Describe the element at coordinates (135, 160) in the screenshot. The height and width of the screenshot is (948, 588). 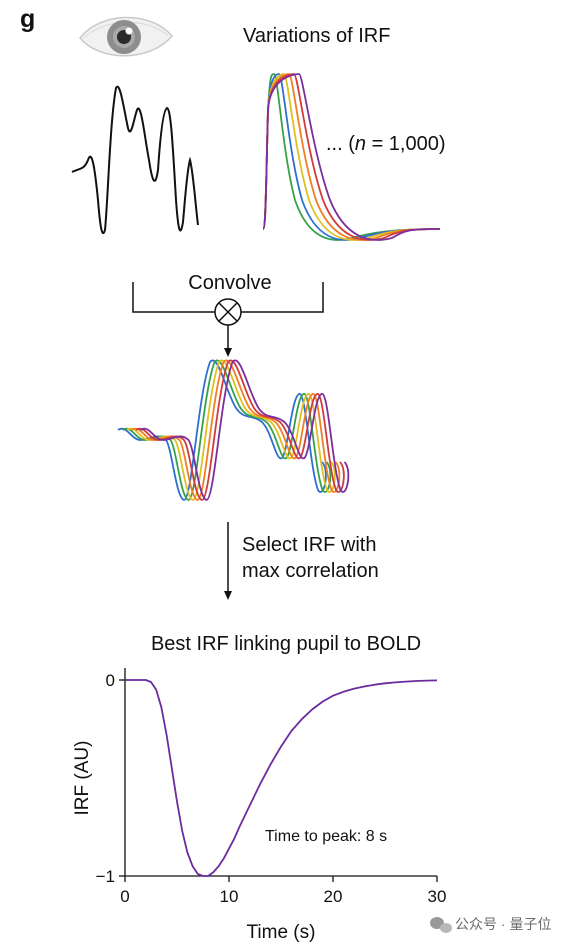
I see `pupil-signal-trace` at that location.